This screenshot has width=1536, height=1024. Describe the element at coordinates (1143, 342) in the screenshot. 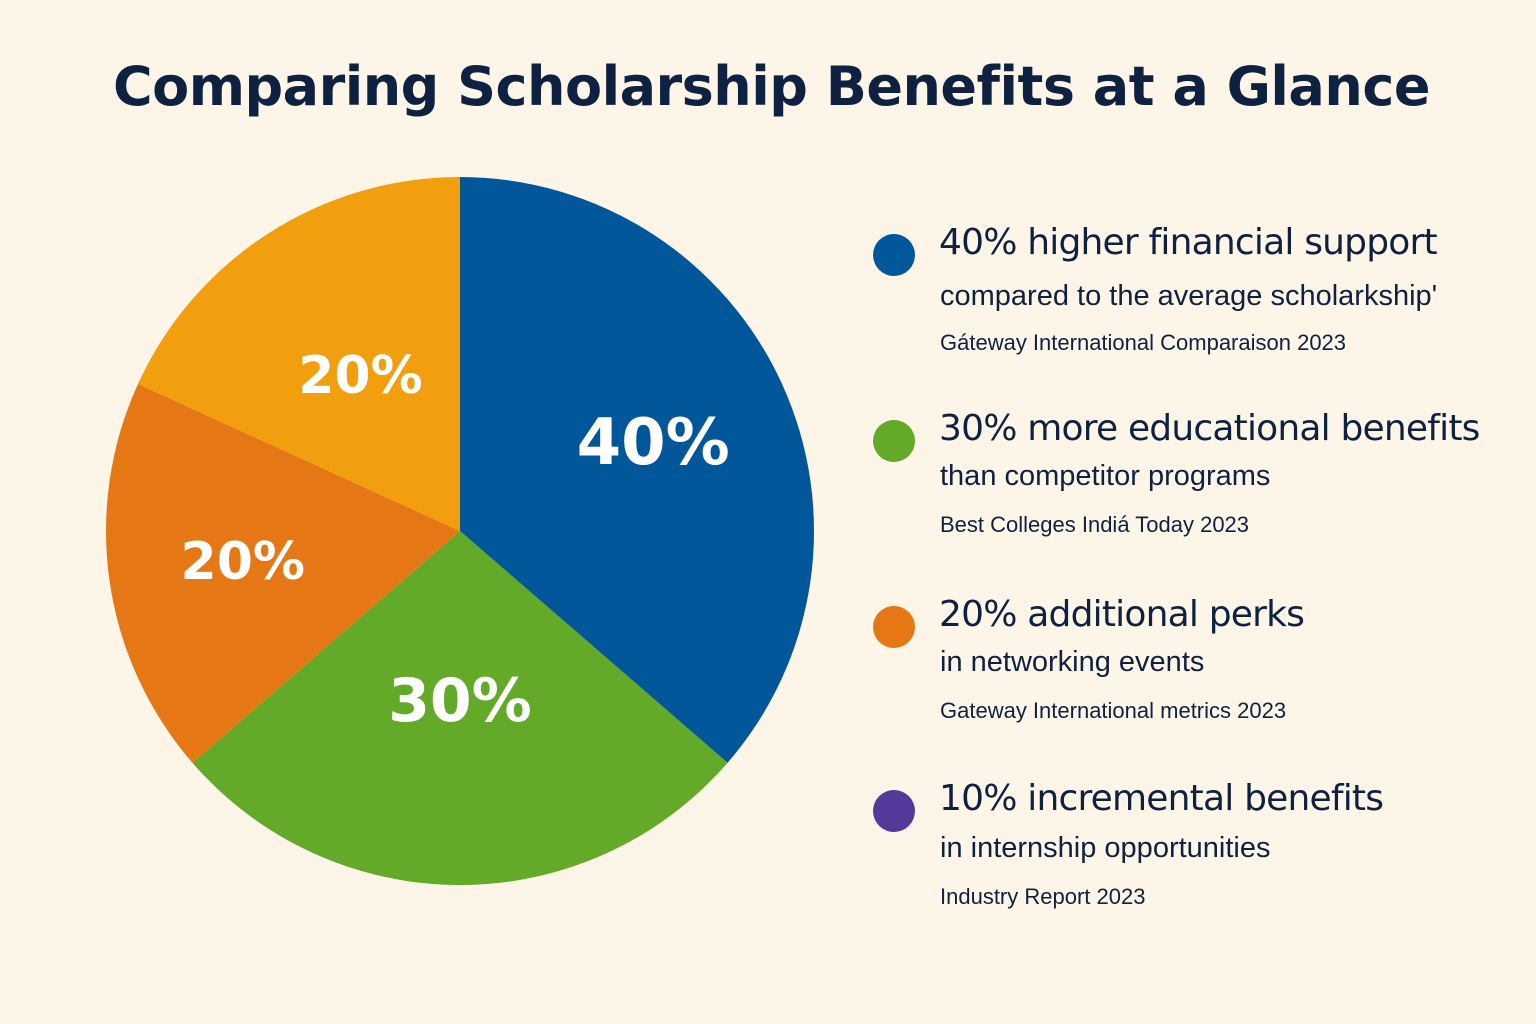

I see `legend-source: Gáteway International Comparaison 2023` at that location.